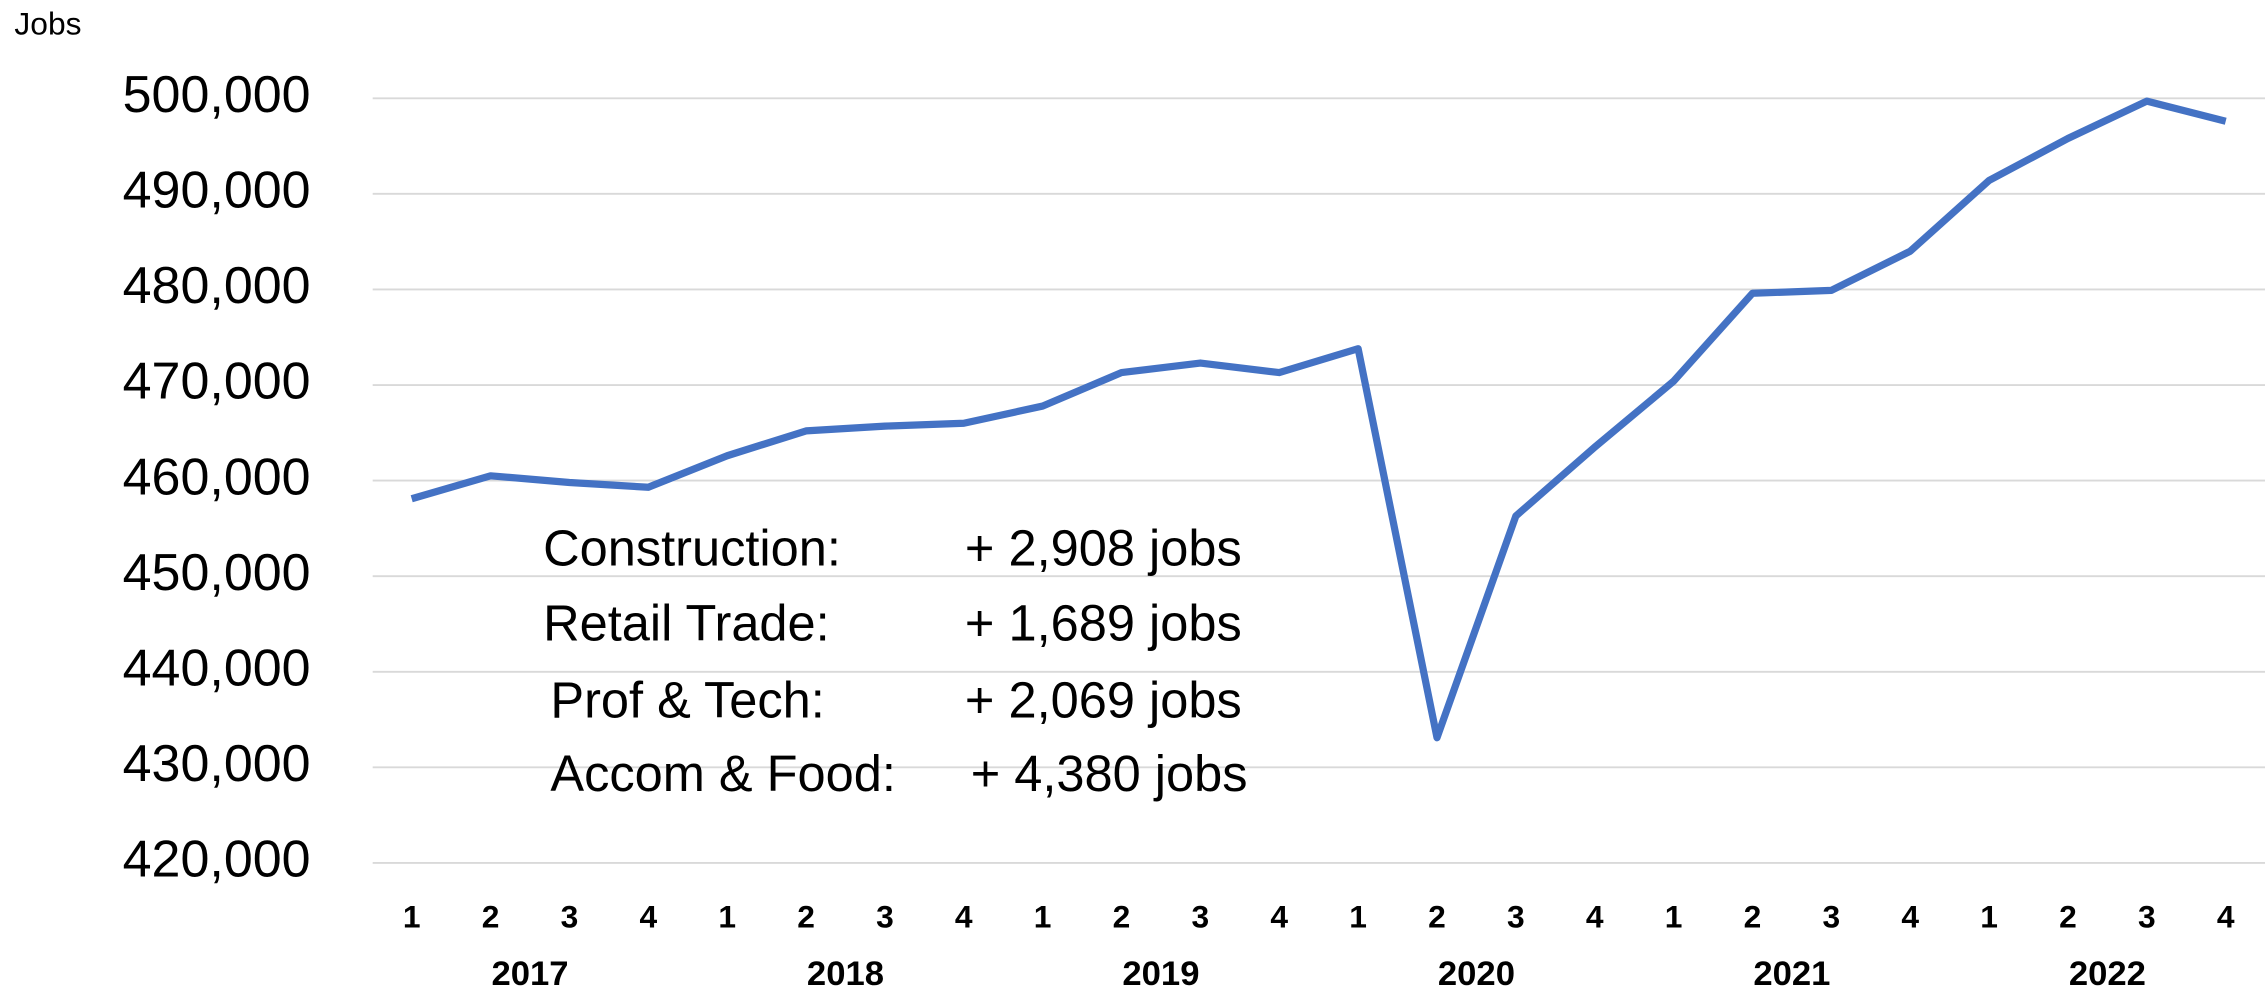 The height and width of the screenshot is (993, 2265). What do you see at coordinates (687, 699) in the screenshot?
I see `annotation-sector: Prof & Tech:` at bounding box center [687, 699].